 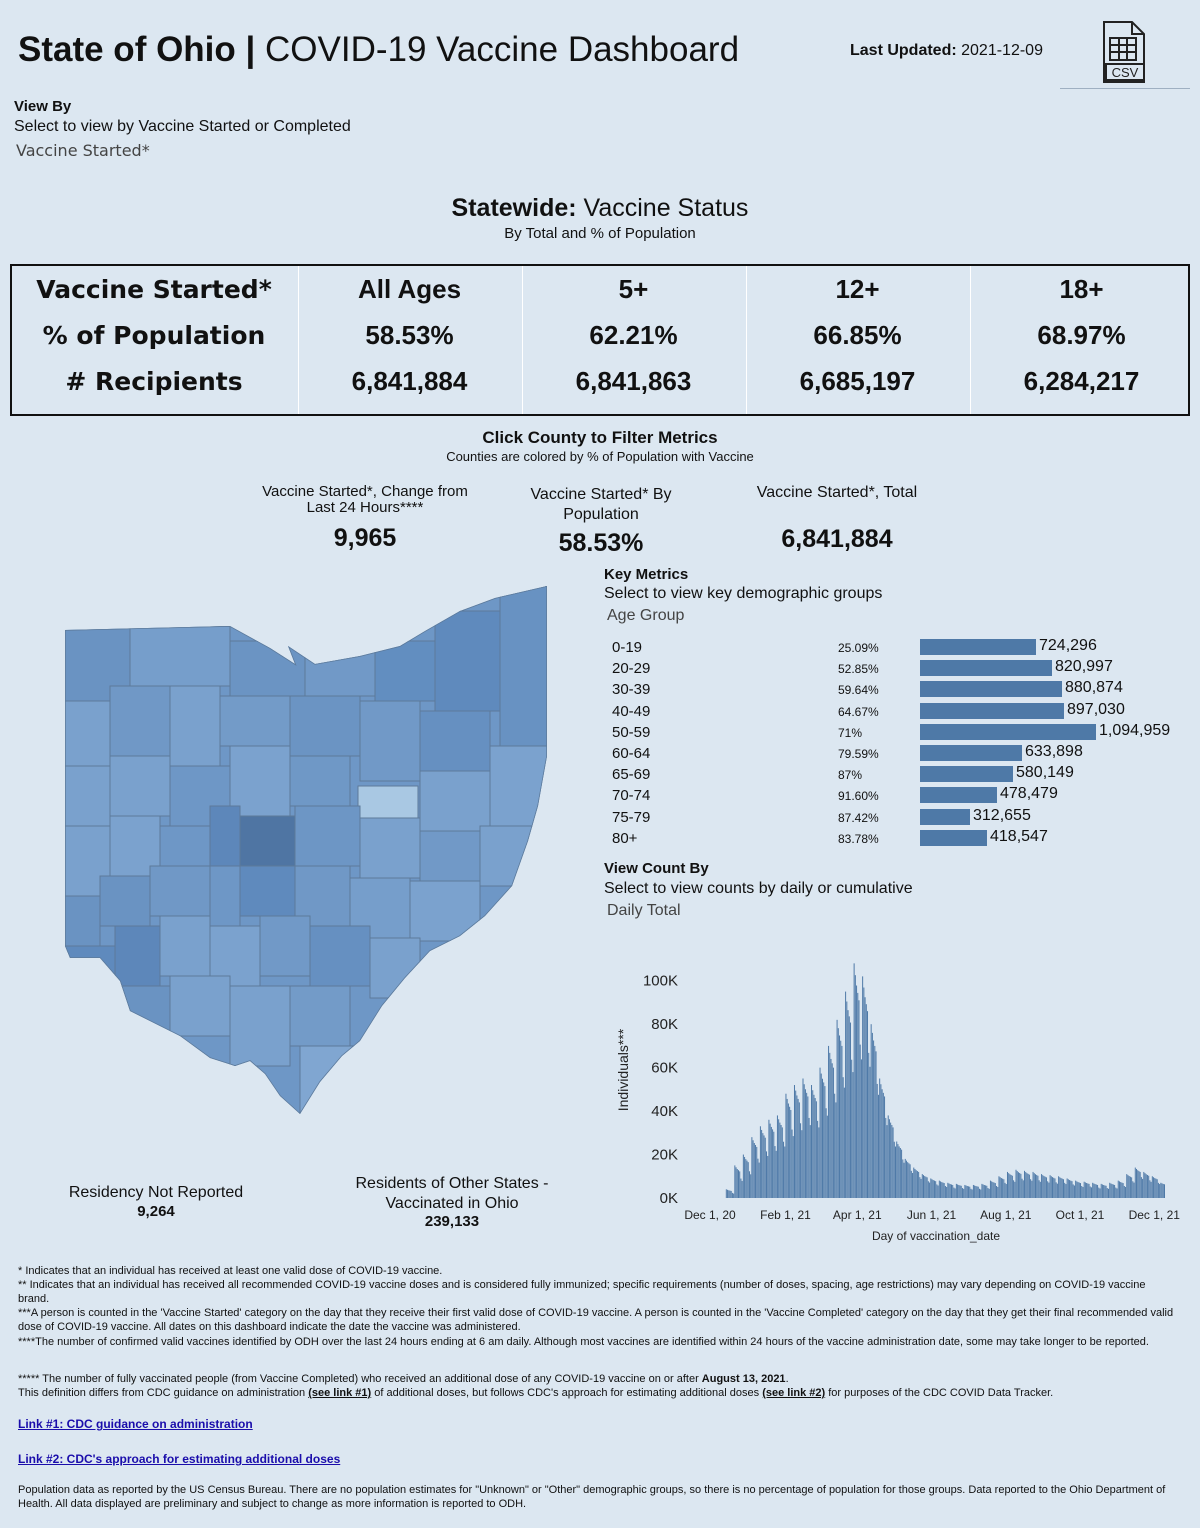 What do you see at coordinates (794, 1393) in the screenshot?
I see `footnote-link-2: (see link #2)` at bounding box center [794, 1393].